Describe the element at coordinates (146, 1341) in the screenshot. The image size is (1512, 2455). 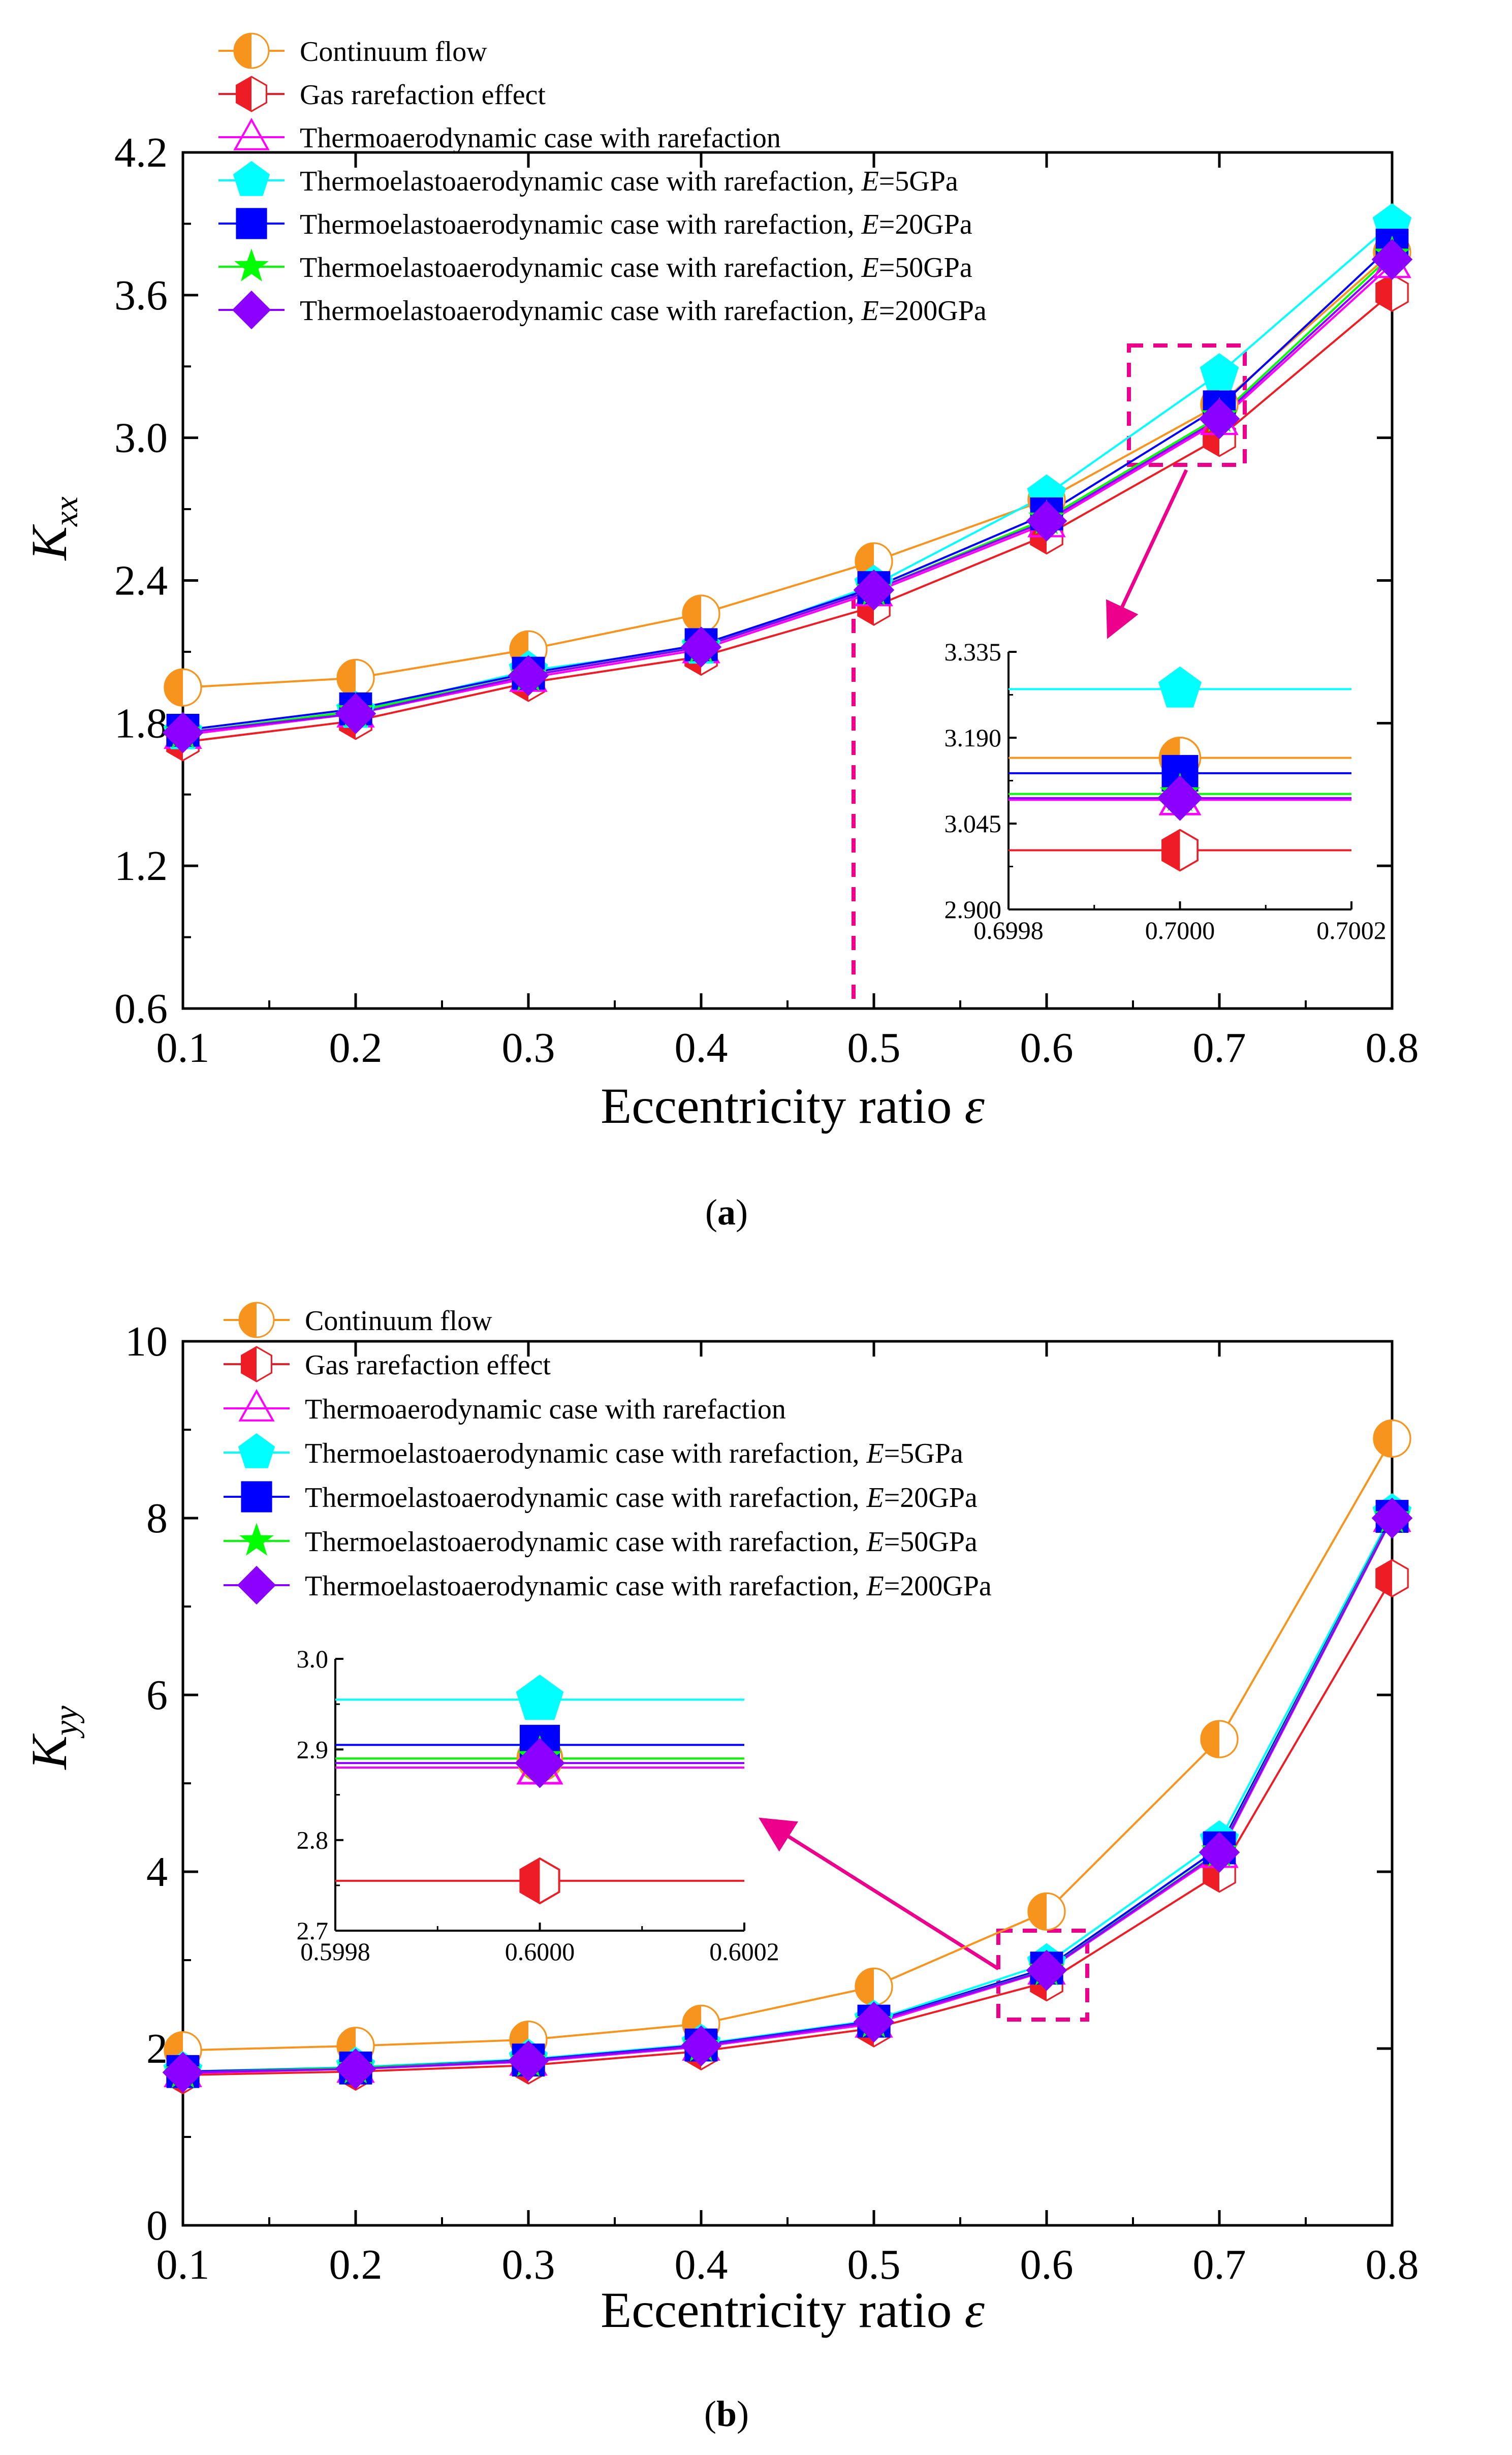
I see `b-ytick-label: 10` at that location.